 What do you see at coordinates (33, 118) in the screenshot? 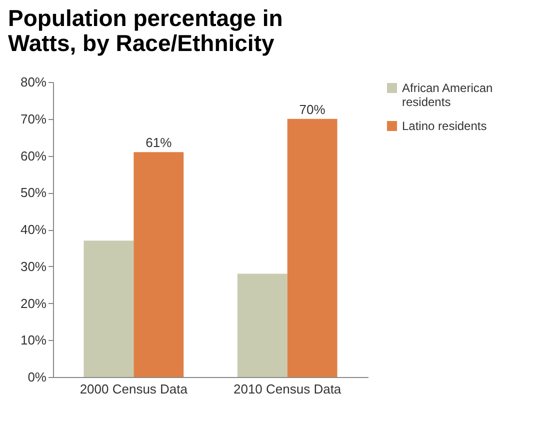
I see `y-tick-label: 70%` at bounding box center [33, 118].